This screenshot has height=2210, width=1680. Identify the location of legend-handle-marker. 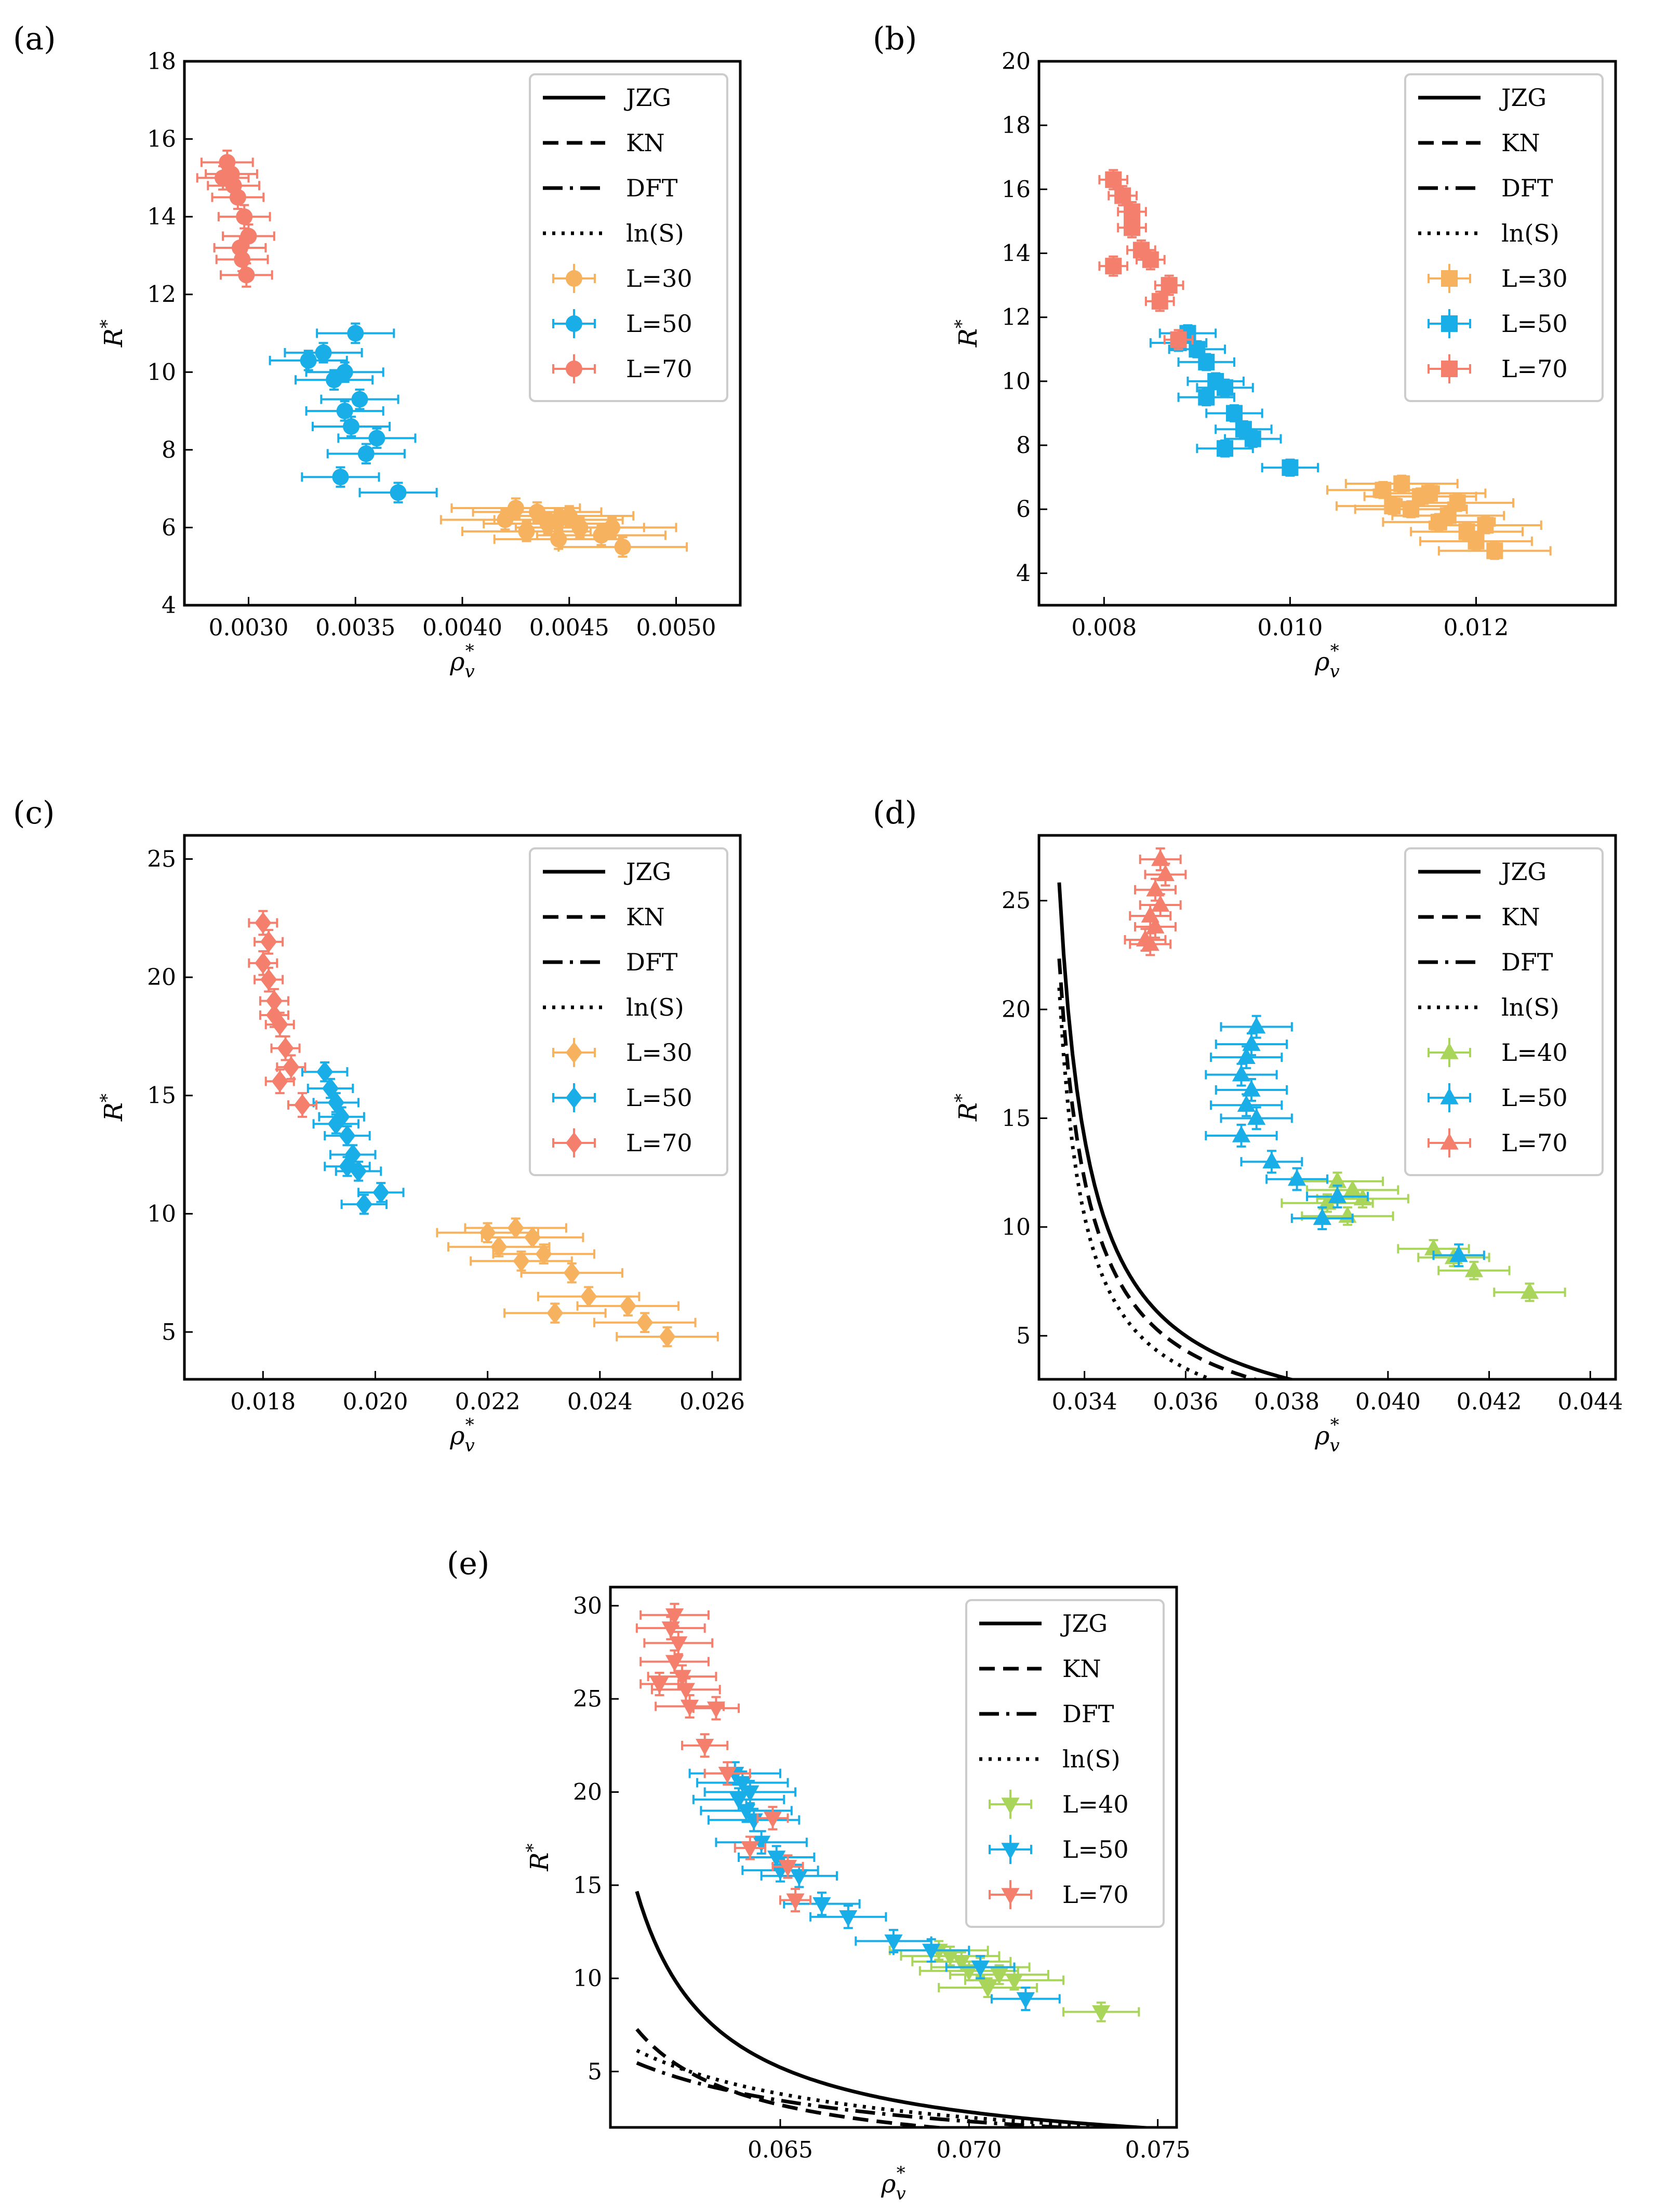
(574, 323).